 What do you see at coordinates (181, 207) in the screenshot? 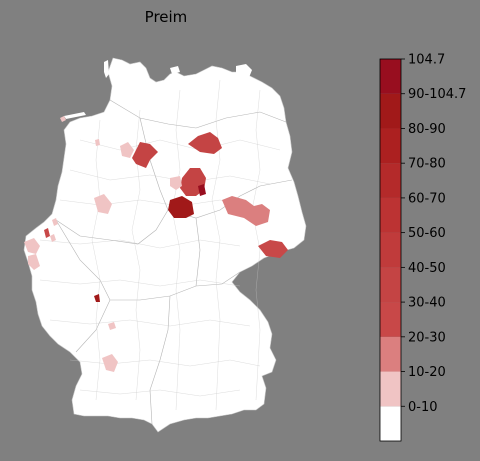
I see `region-anhalt` at bounding box center [181, 207].